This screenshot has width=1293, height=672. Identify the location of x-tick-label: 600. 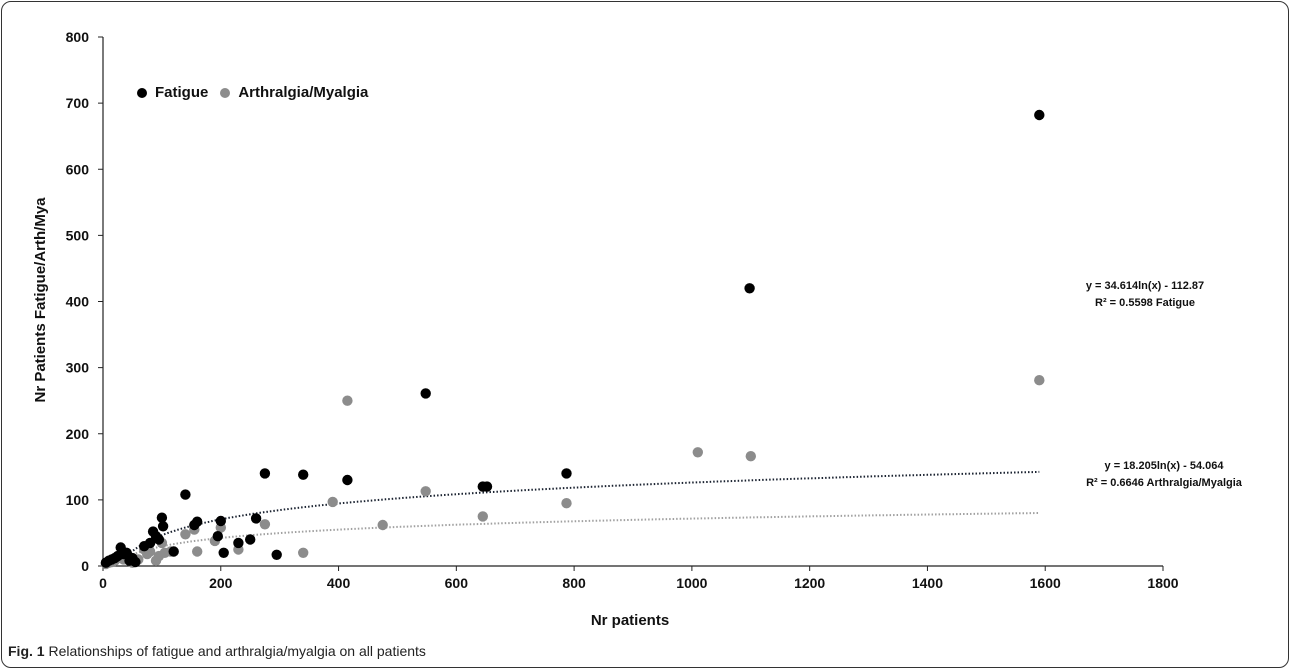
(457, 583).